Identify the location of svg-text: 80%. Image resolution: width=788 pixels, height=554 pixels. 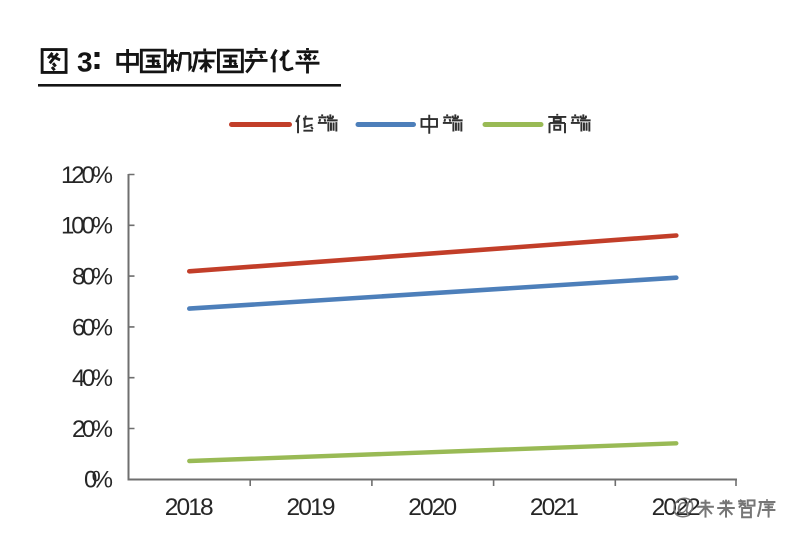
(92, 277).